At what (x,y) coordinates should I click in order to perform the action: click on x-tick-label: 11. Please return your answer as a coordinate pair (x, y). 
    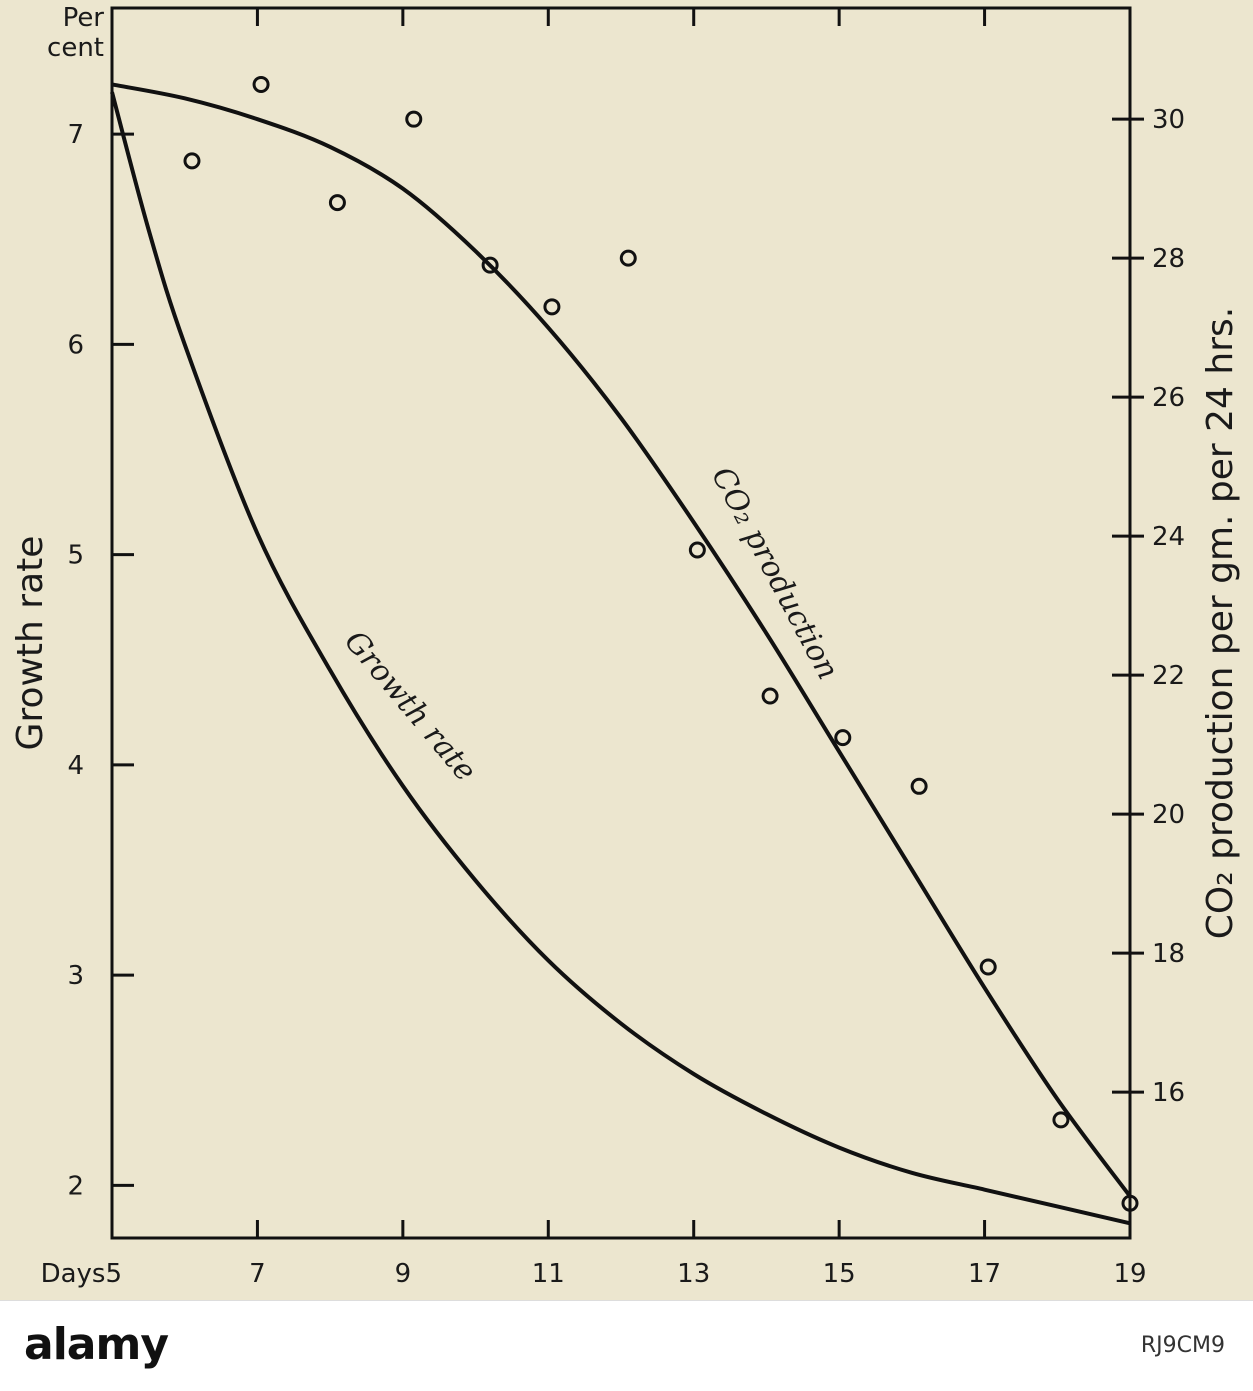
    Looking at the image, I should click on (548, 1274).